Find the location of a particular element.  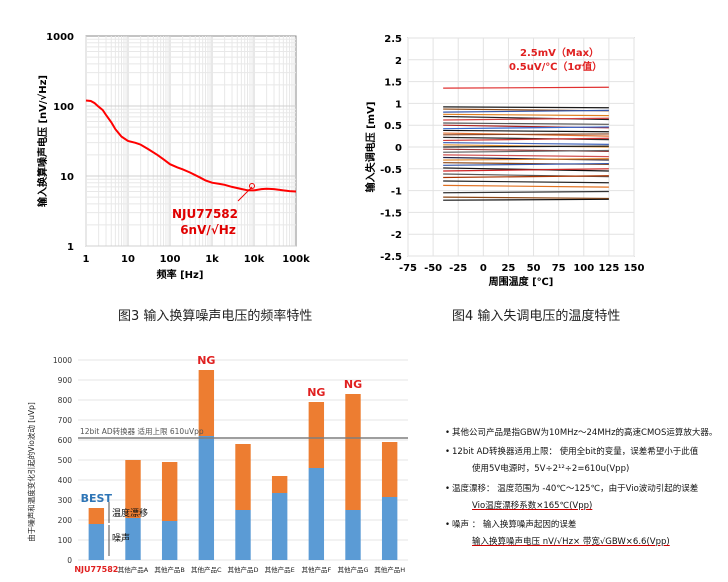

y-tick-label: 600 is located at coordinates (65, 440).